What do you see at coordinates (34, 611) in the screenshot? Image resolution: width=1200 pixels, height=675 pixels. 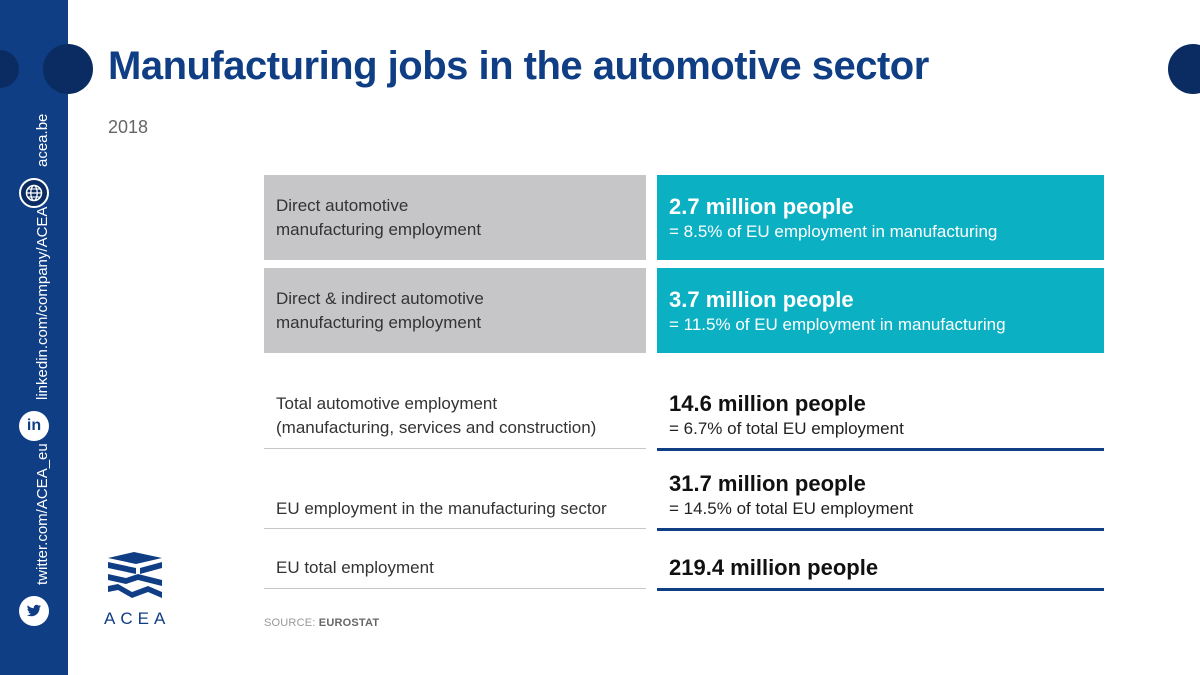 I see `twitter-icon` at bounding box center [34, 611].